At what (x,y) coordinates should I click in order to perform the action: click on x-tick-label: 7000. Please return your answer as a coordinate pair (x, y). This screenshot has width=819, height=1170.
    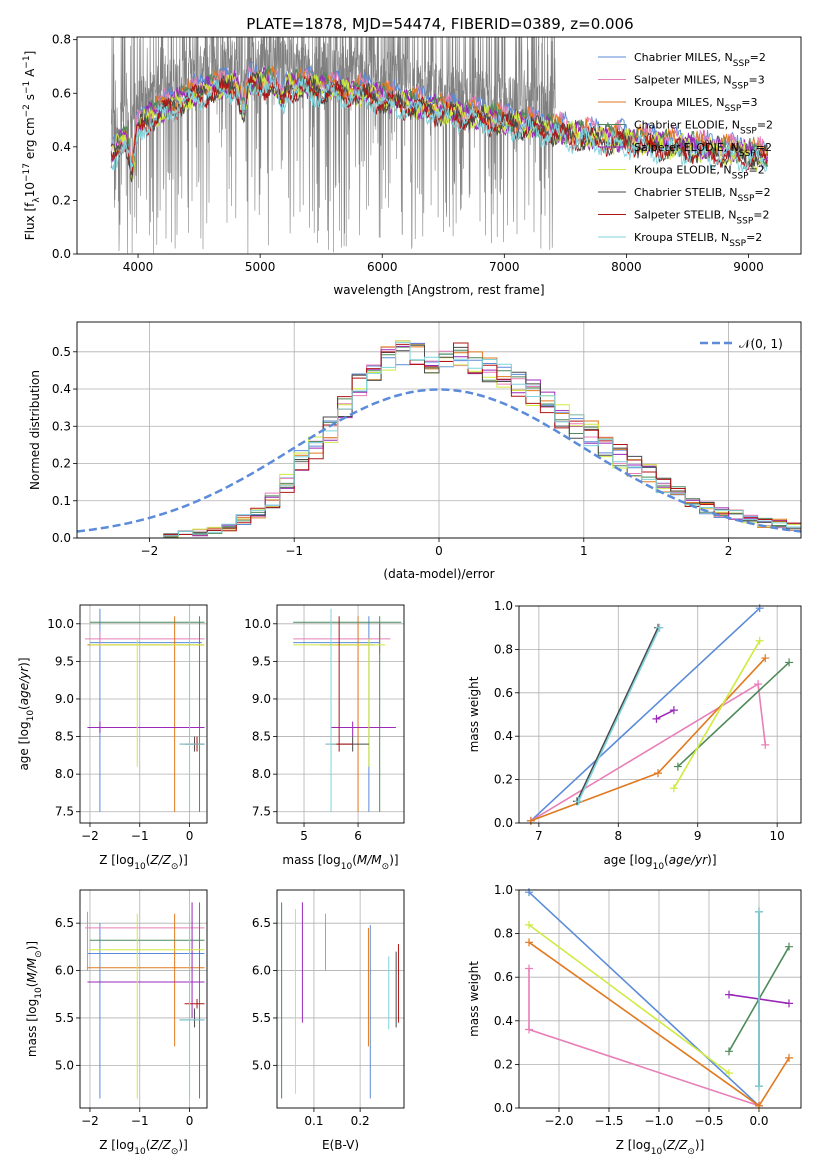
    Looking at the image, I should click on (504, 267).